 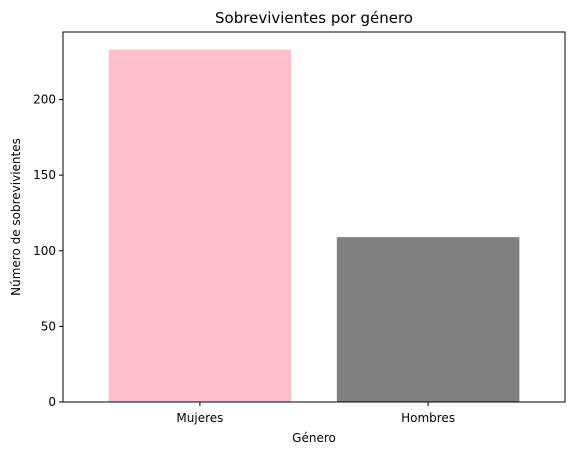 I want to click on chart-title: Sobrevivientes por género, so click(x=314, y=18).